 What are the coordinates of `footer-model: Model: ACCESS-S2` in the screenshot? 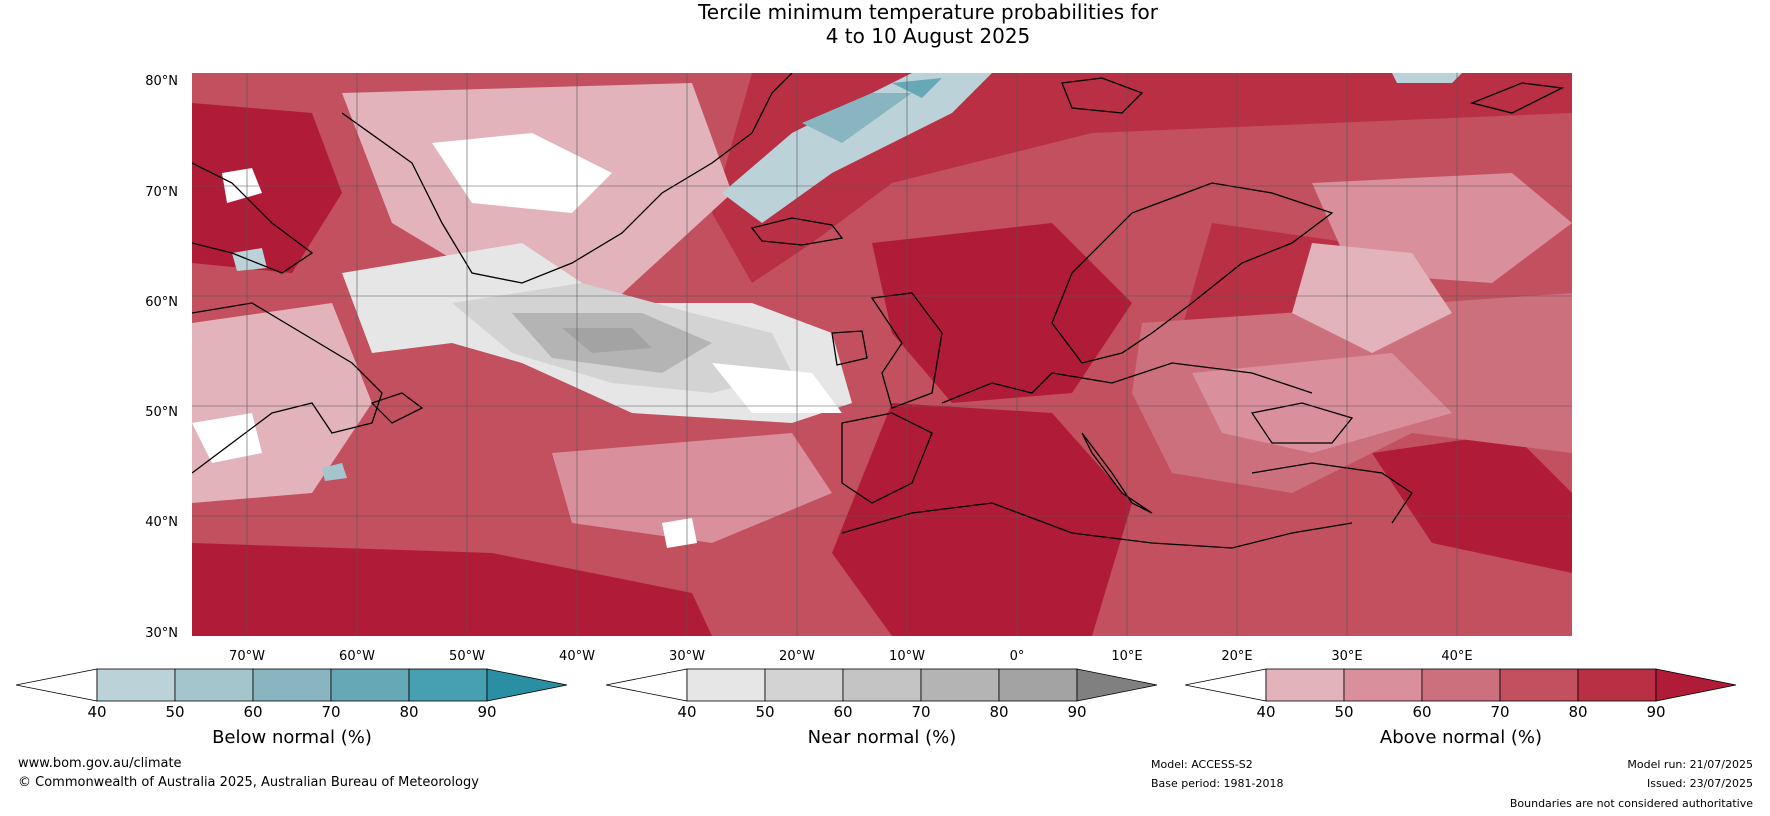 It's located at (1202, 764).